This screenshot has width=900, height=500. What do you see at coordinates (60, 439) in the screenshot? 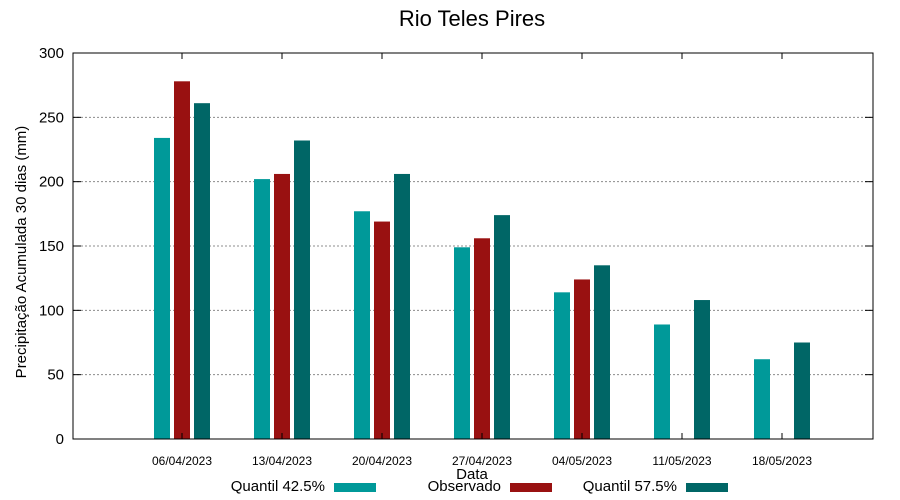
I see `y-tick-label: 0` at bounding box center [60, 439].